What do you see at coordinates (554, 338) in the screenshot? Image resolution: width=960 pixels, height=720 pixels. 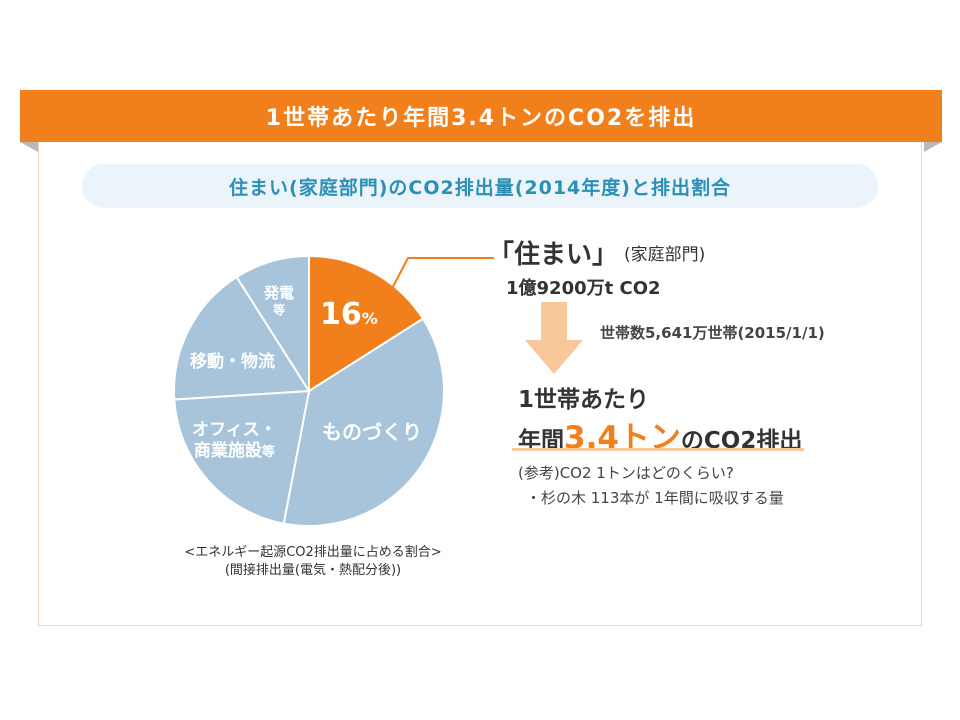 I see `down-arrow-icon` at bounding box center [554, 338].